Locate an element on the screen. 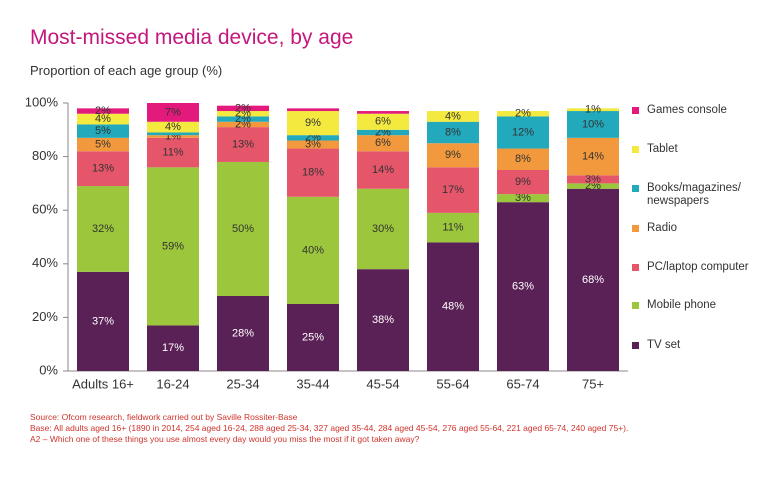  chart-title: Most-missed media device, by age is located at coordinates (192, 37).